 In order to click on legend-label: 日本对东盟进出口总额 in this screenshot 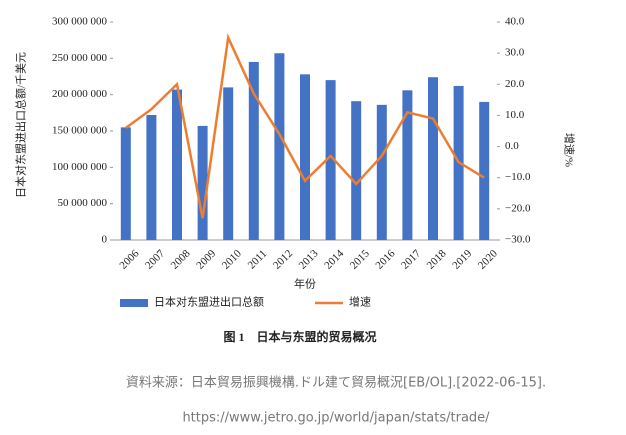, I will do `click(209, 302)`.